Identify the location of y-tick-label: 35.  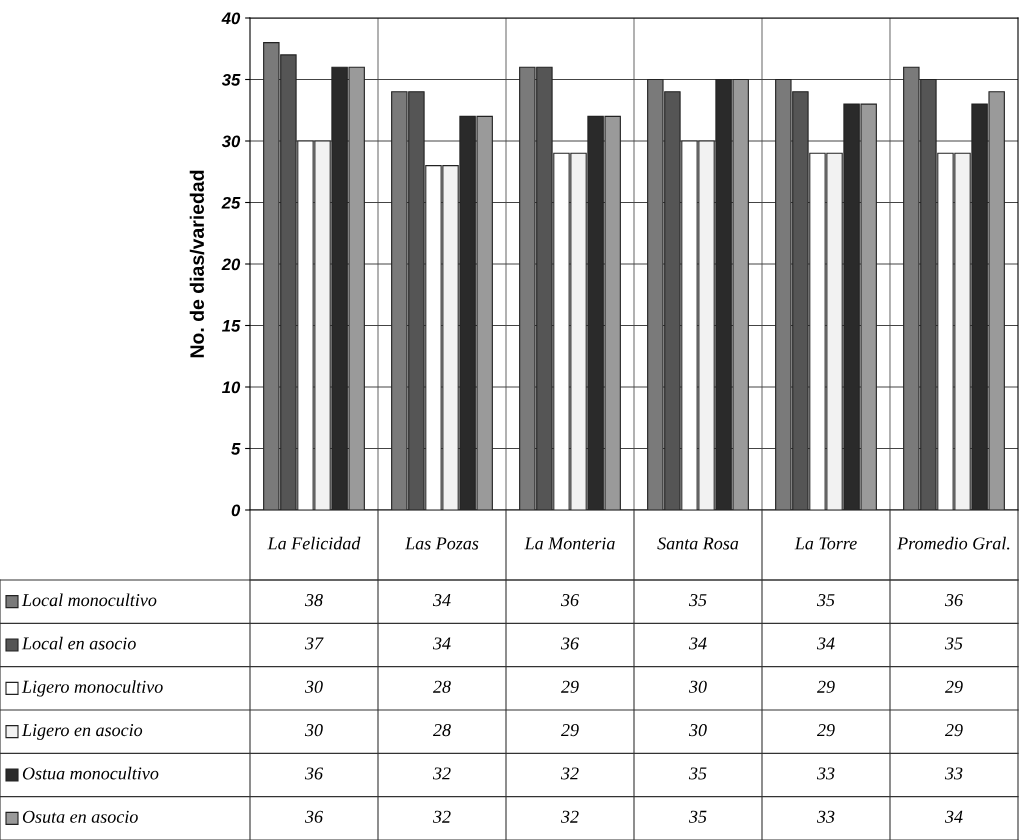
(231, 79).